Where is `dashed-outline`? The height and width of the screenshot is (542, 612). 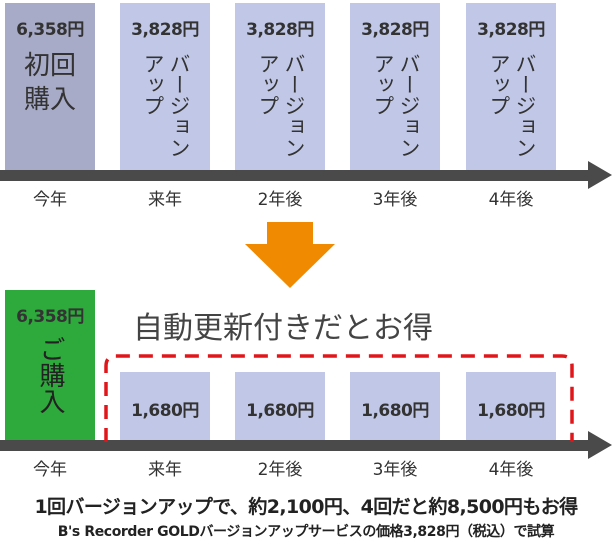 dashed-outline is located at coordinates (339, 398).